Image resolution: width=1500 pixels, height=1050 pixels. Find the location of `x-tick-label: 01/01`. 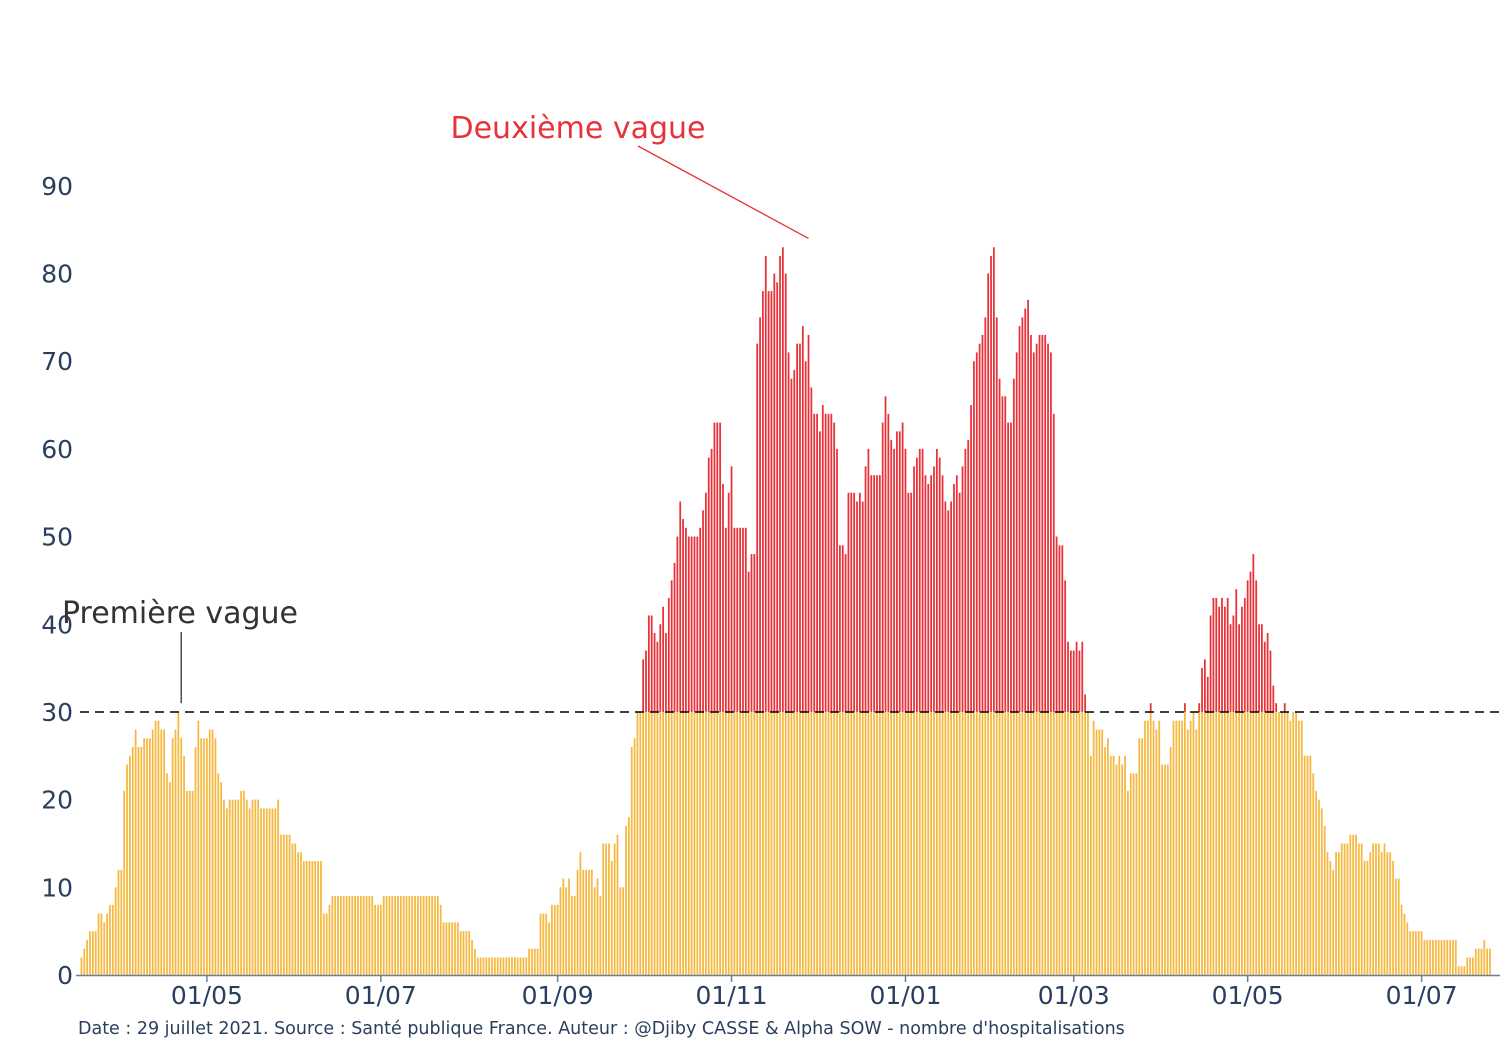

x-tick-label: 01/01 is located at coordinates (905, 995).